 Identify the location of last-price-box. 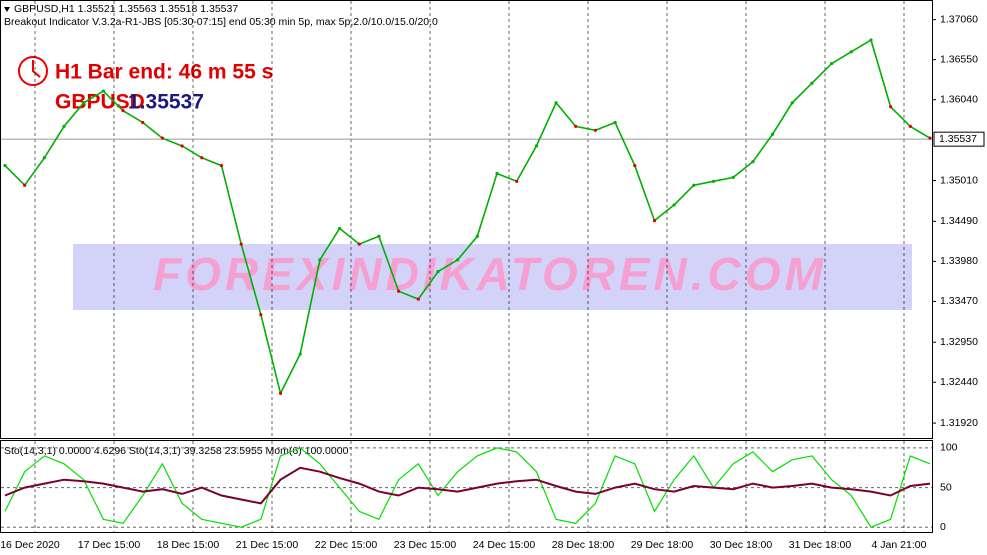
(959, 139).